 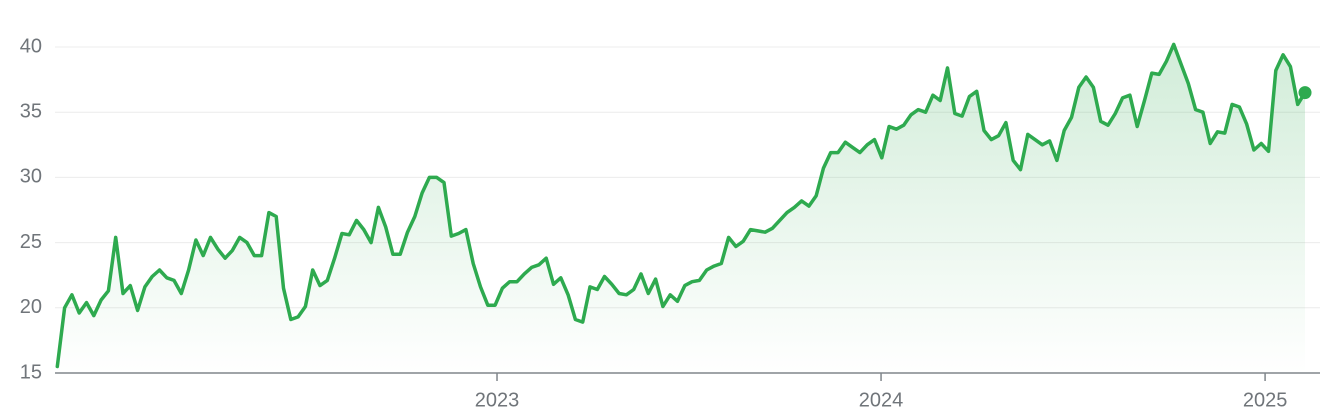 I want to click on last-point, so click(x=1305, y=93).